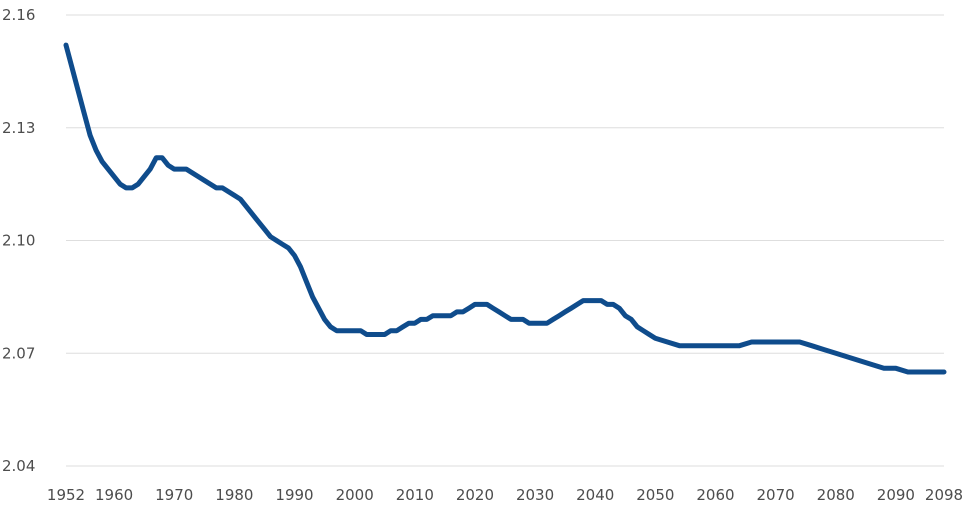 The width and height of the screenshot is (969, 508). I want to click on x-tick-label: 2060, so click(715, 495).